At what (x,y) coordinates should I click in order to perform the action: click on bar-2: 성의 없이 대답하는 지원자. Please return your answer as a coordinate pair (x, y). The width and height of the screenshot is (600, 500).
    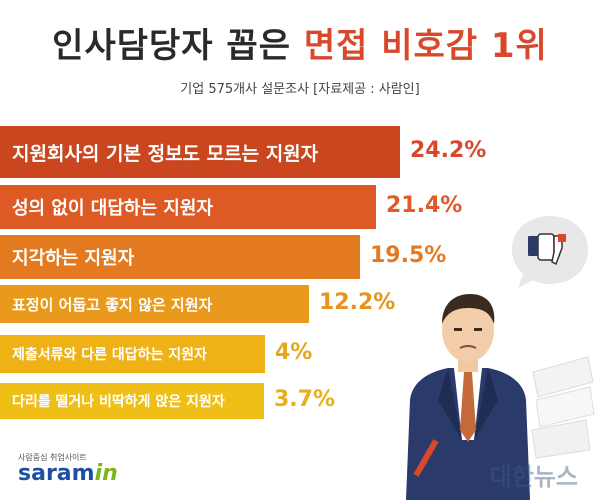
    Looking at the image, I should click on (188, 207).